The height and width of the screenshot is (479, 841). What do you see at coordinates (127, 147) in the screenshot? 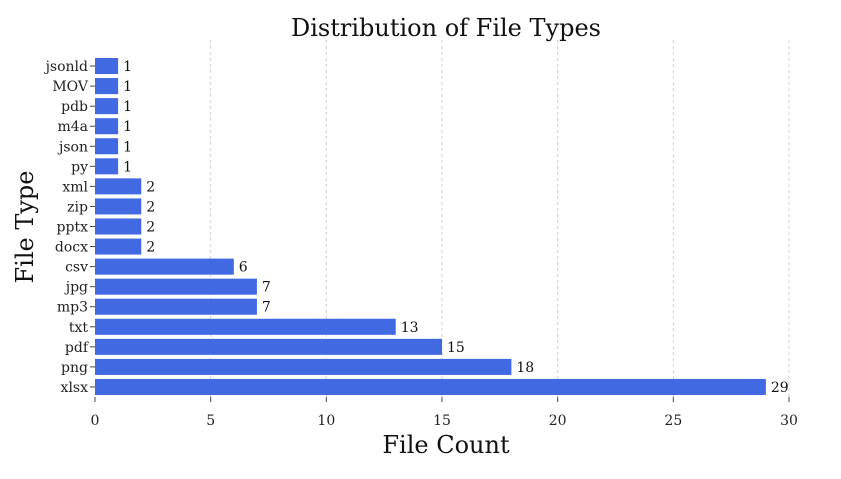
I see `value-label-json: 1` at bounding box center [127, 147].